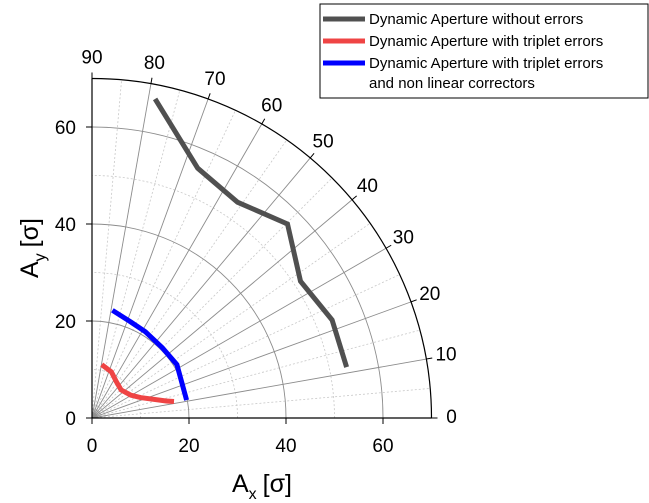 The image size is (649, 503). I want to click on angle-tick-label: 0, so click(451, 417).